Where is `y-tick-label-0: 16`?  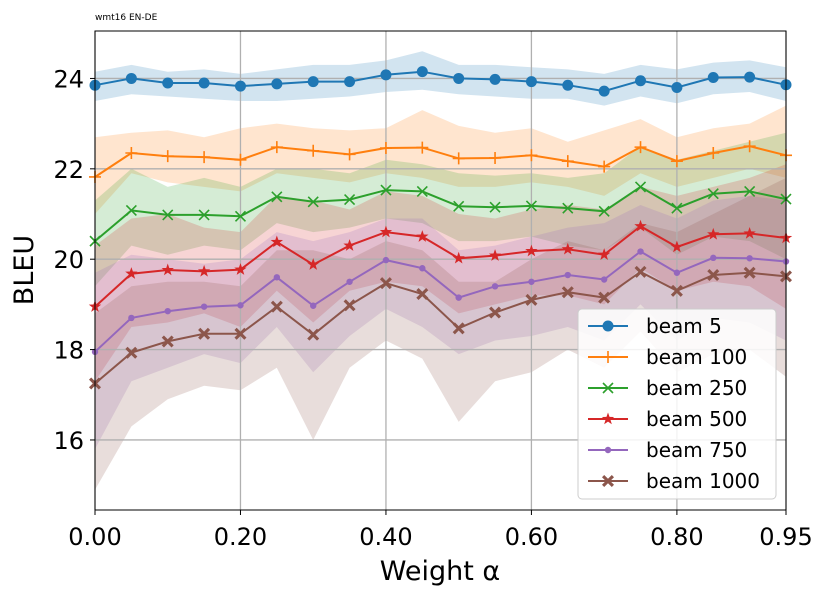
y-tick-label-0: 16 is located at coordinates (68, 441).